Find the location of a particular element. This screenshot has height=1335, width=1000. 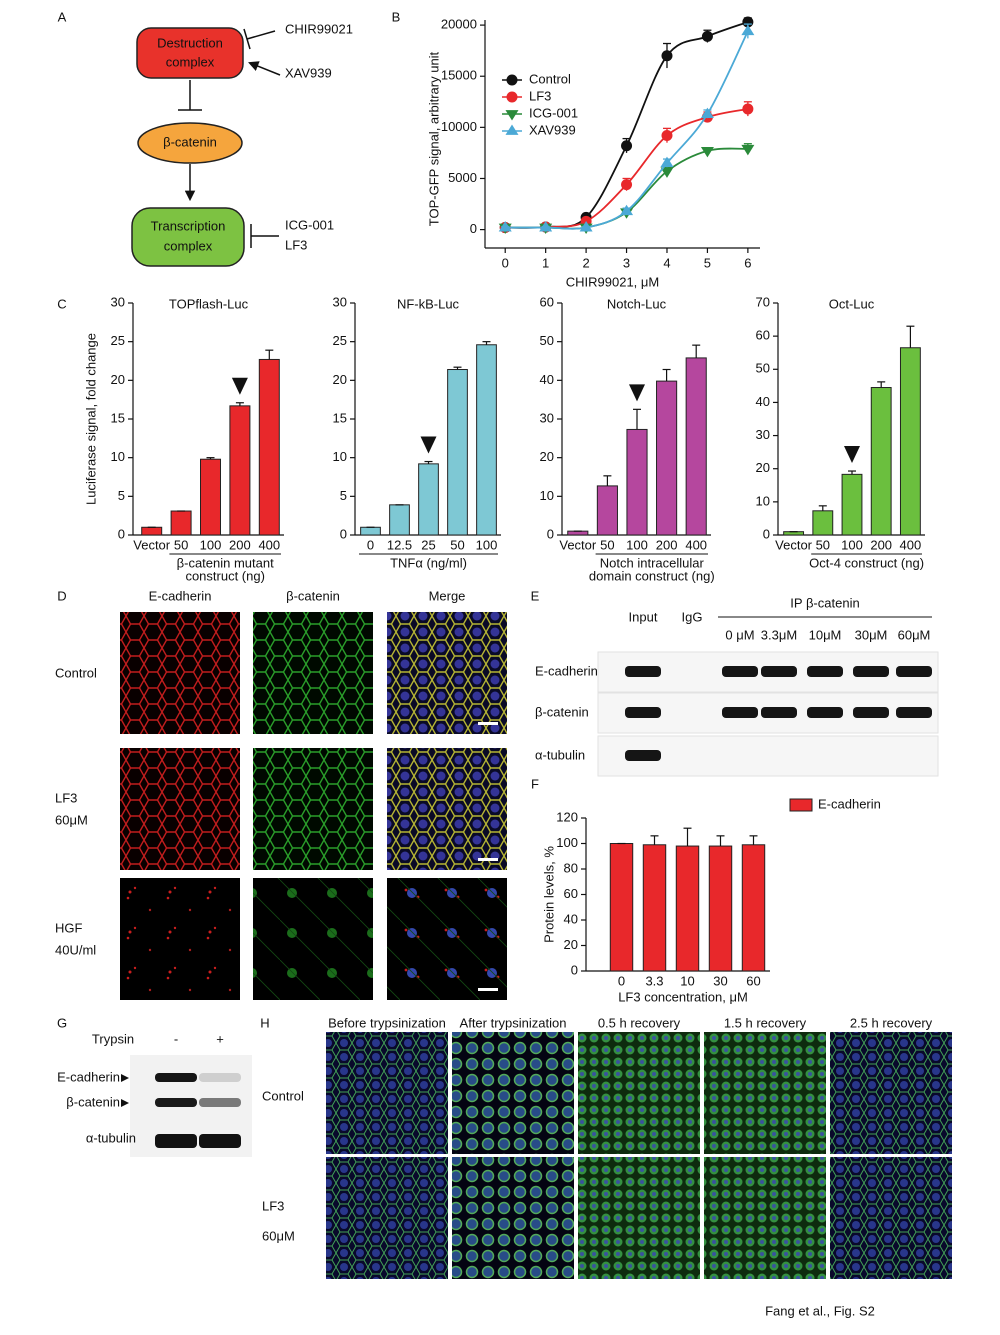

lane-header: 60μM is located at coordinates (914, 634).